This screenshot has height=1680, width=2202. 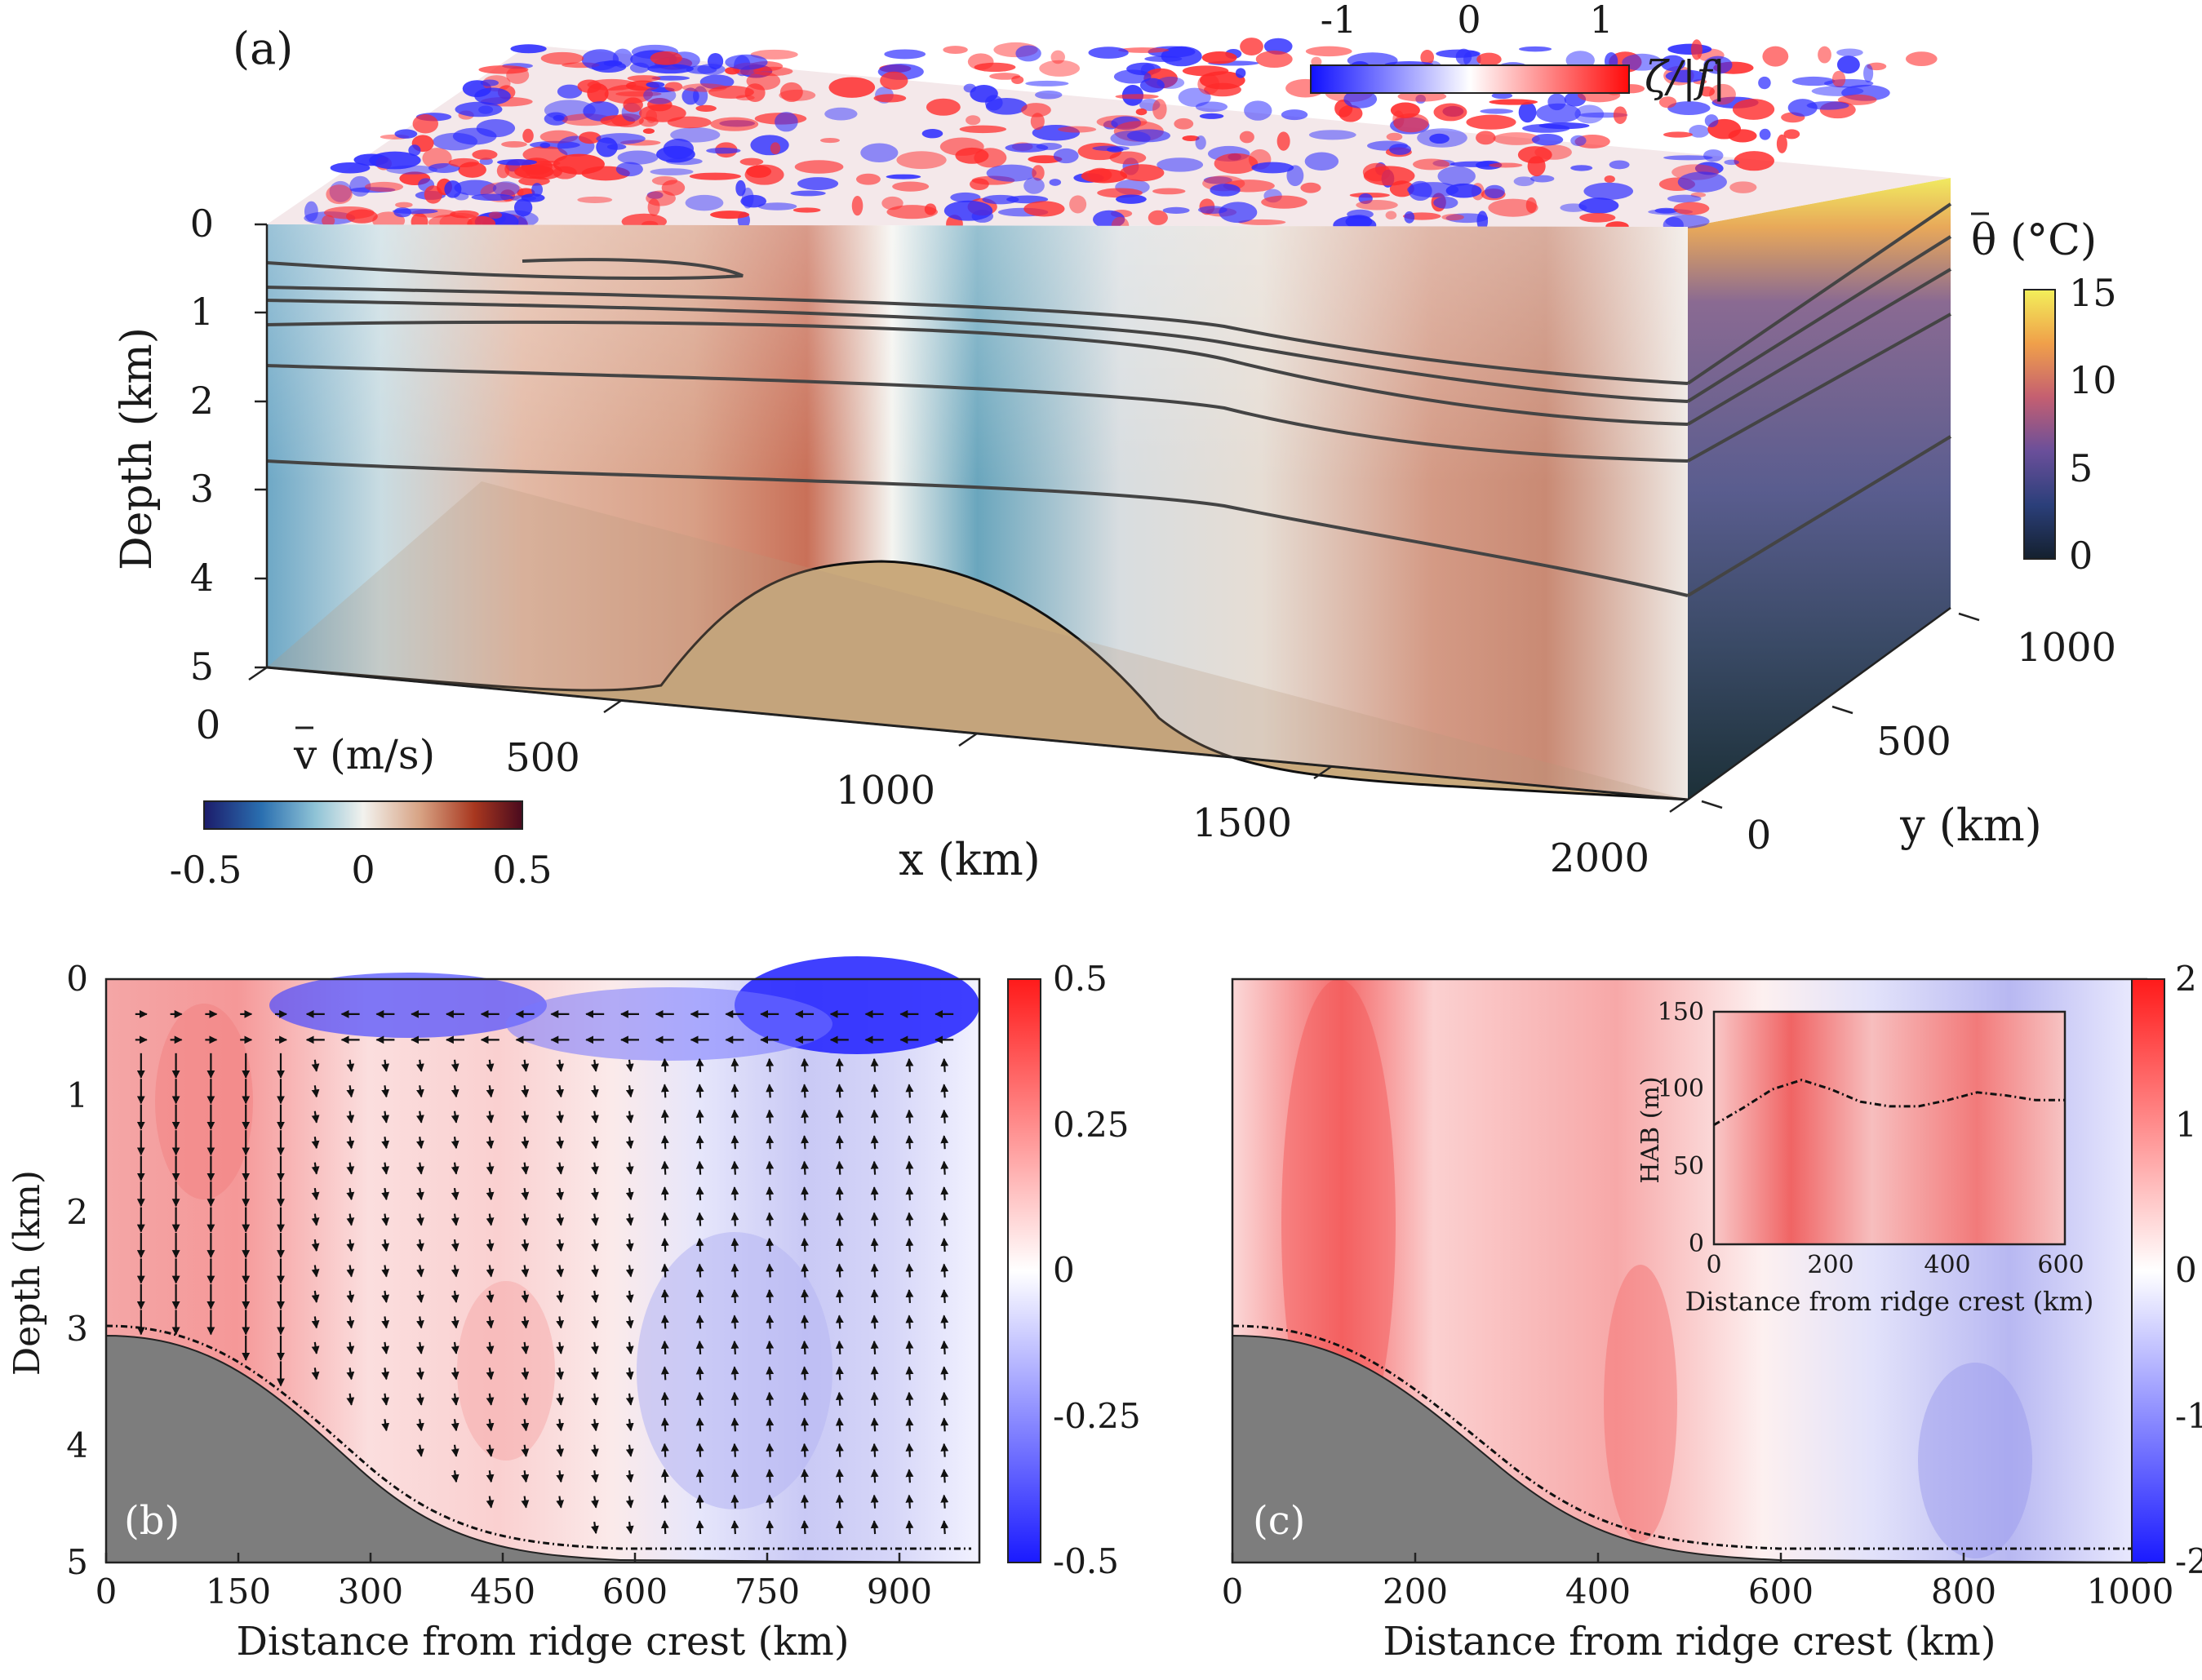 I want to click on inset-hab-line, so click(x=1889, y=1102).